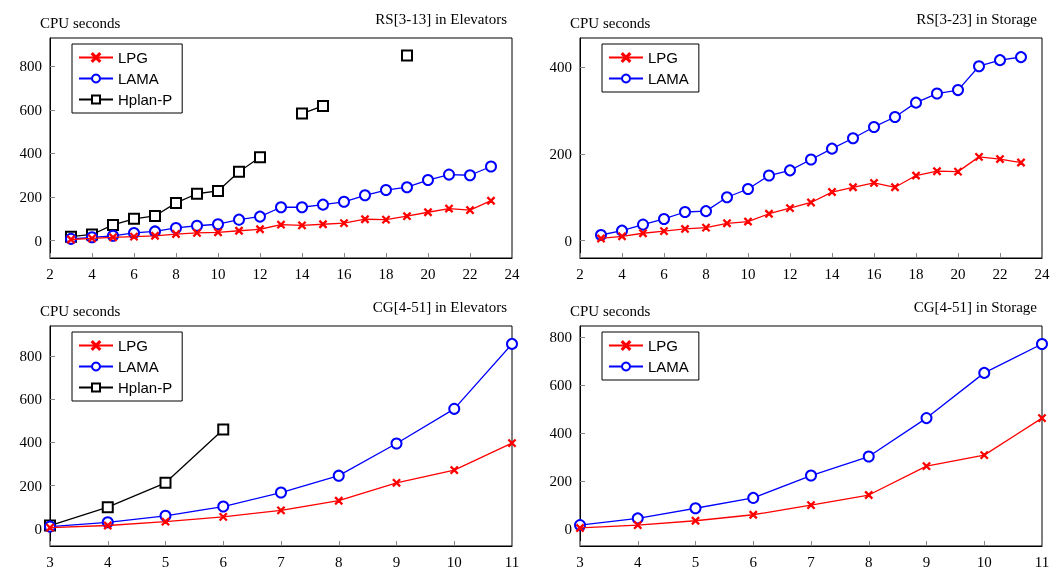 This screenshot has width=1060, height=577. I want to click on chart-title: CG[4-51] in Storage, so click(975, 306).